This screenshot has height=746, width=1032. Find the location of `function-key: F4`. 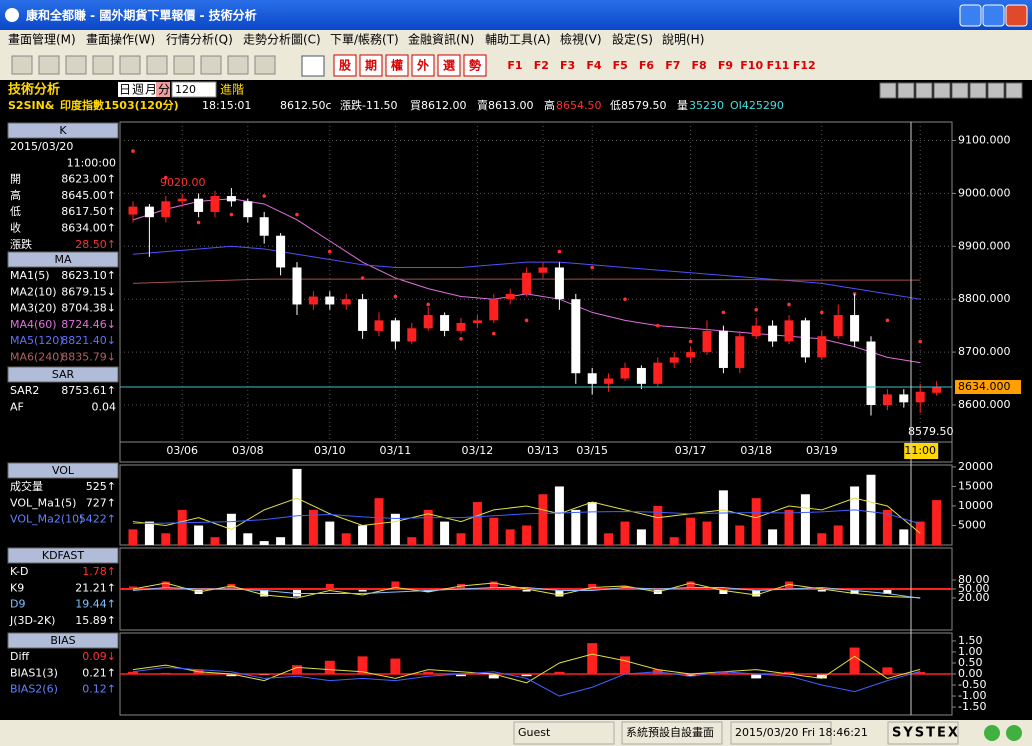

function-key: F4 is located at coordinates (594, 65).